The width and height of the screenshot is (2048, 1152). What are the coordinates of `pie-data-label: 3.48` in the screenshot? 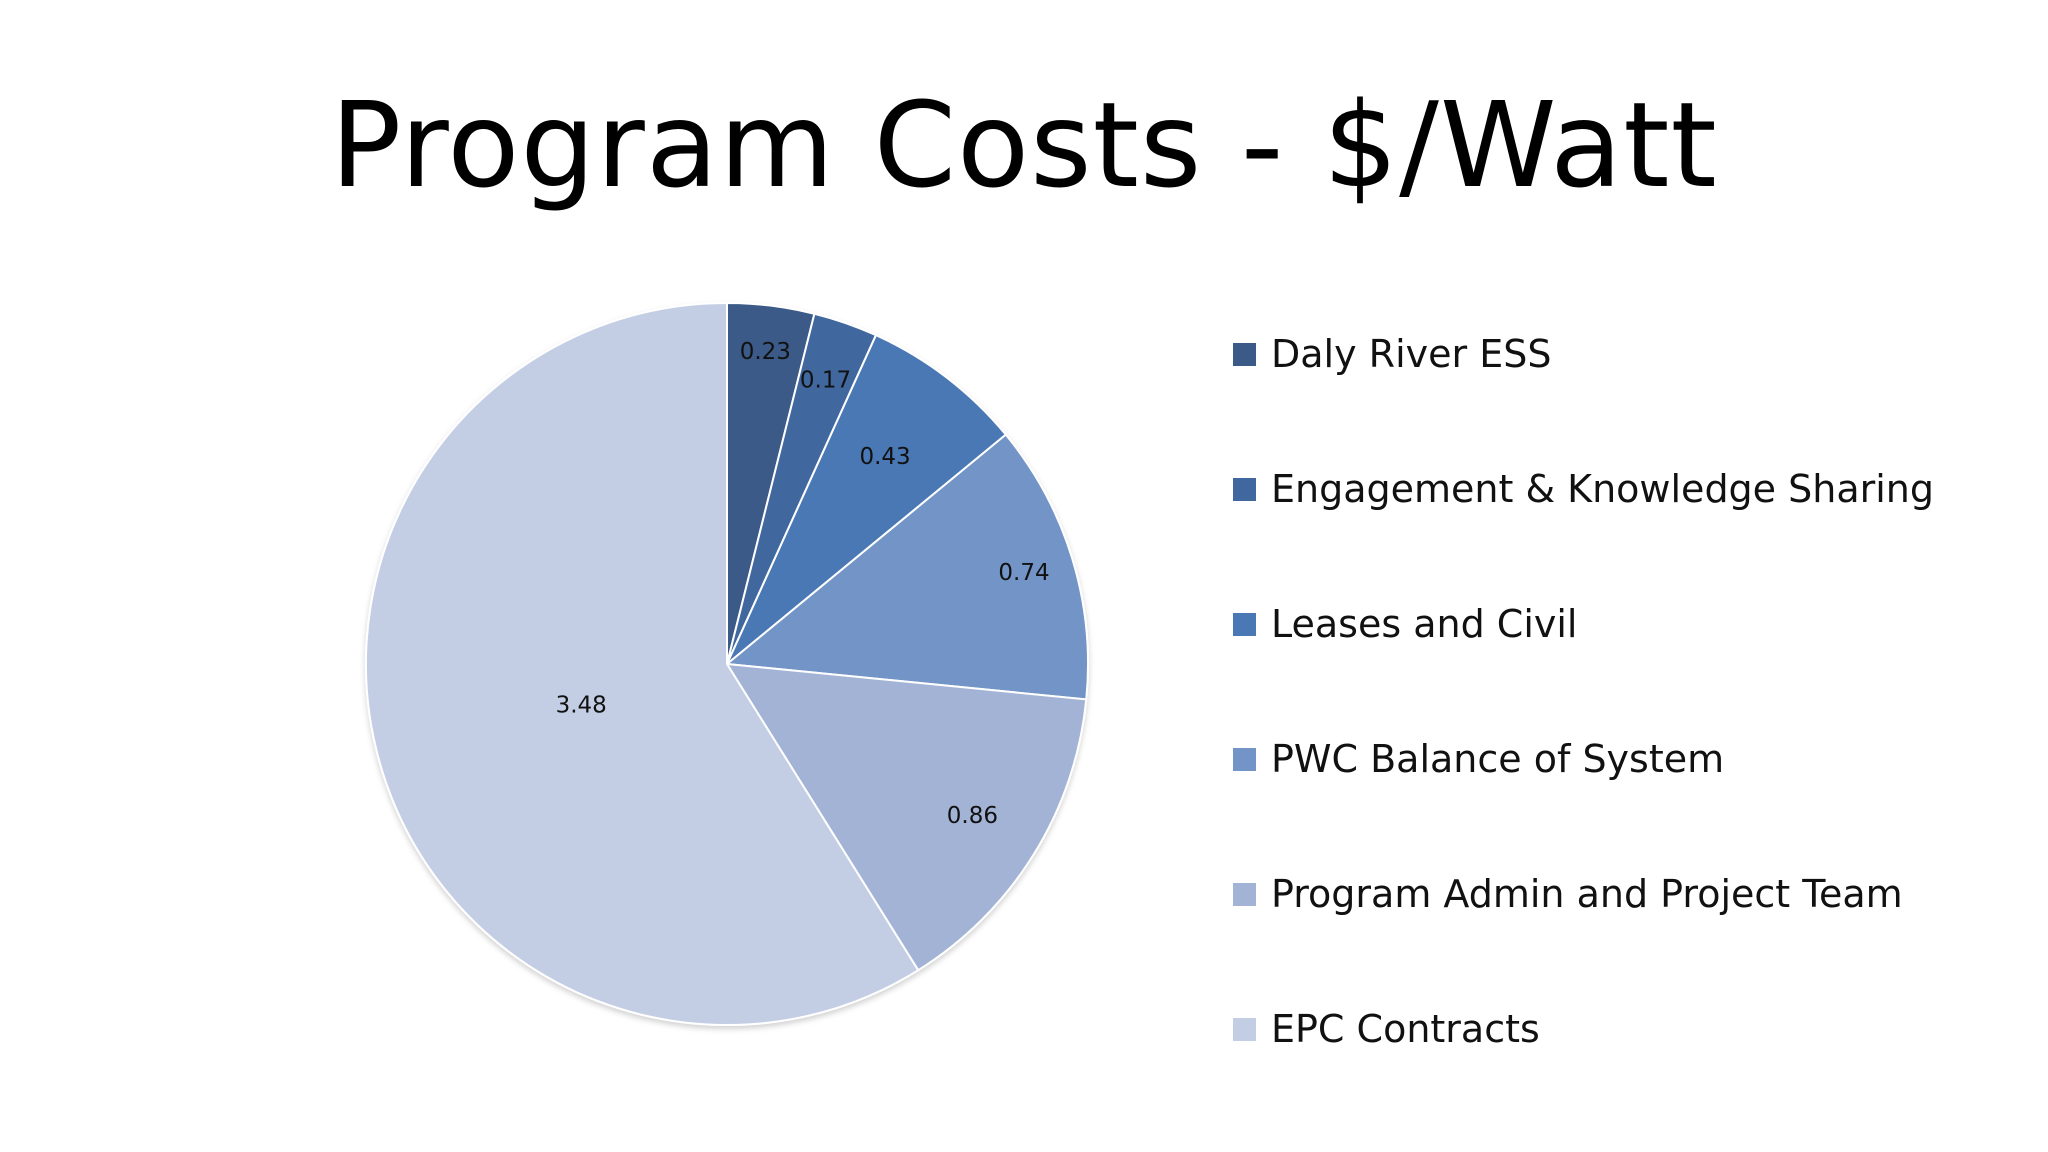 It's located at (581, 705).